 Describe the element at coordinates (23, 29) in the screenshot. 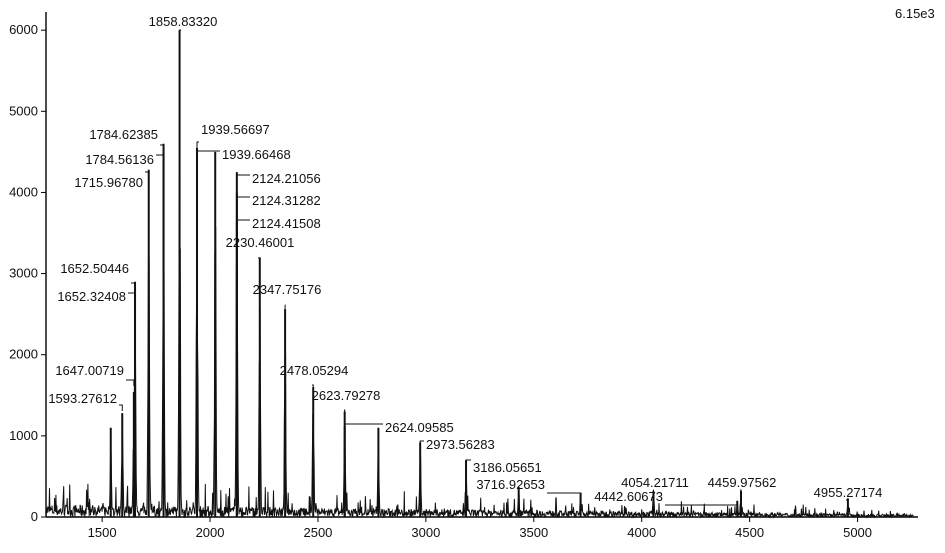

I see `y-tick-label: 6000` at that location.